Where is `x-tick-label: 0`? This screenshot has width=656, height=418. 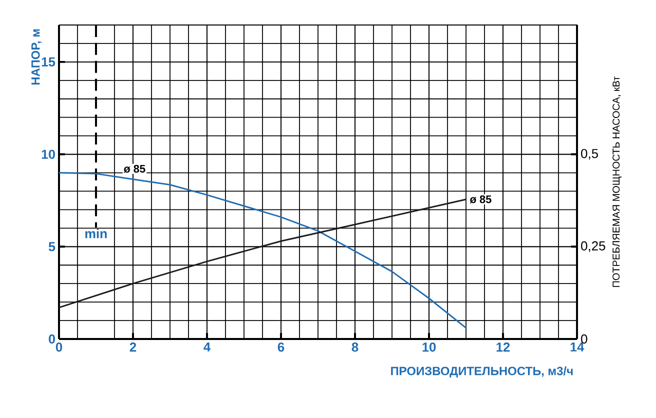 x-tick-label: 0 is located at coordinates (59, 347).